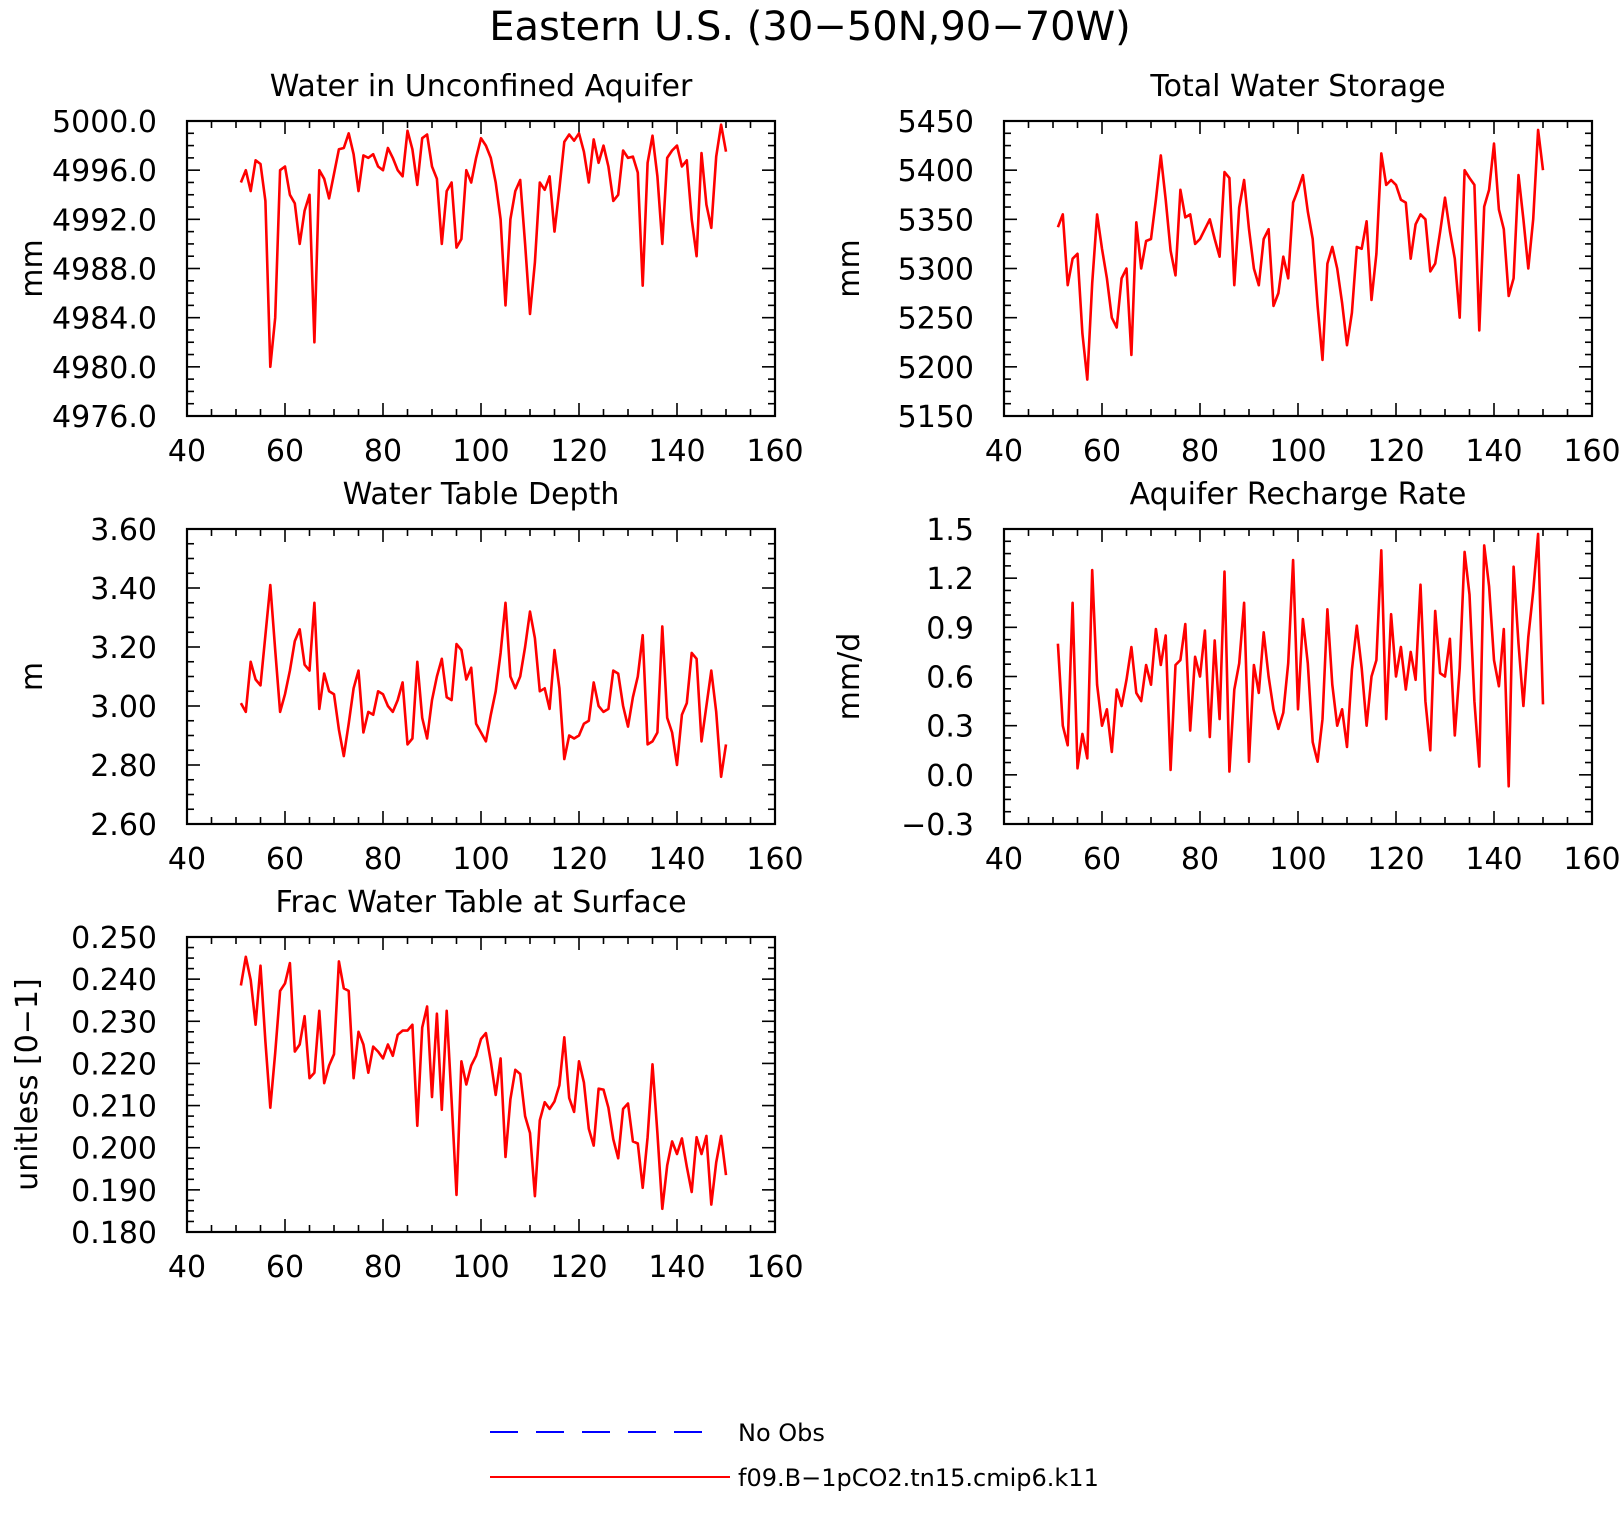 Image resolution: width=1621 pixels, height=1519 pixels. Describe the element at coordinates (104, 417) in the screenshot. I see `y-tick-label: 4976.0` at that location.